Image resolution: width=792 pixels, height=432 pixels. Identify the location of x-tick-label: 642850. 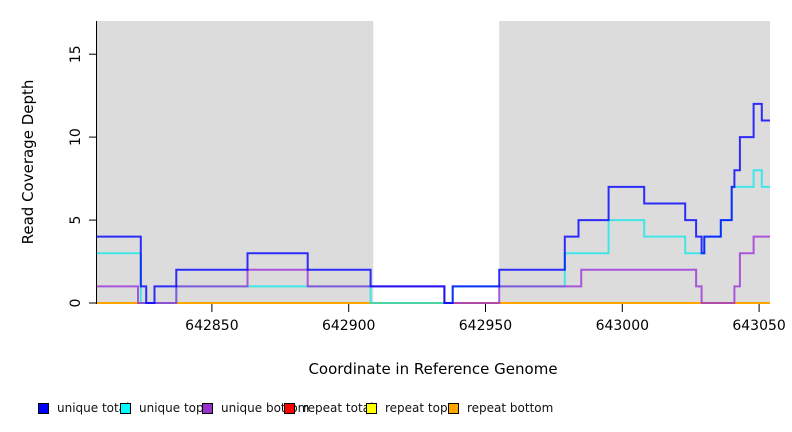
(211, 326).